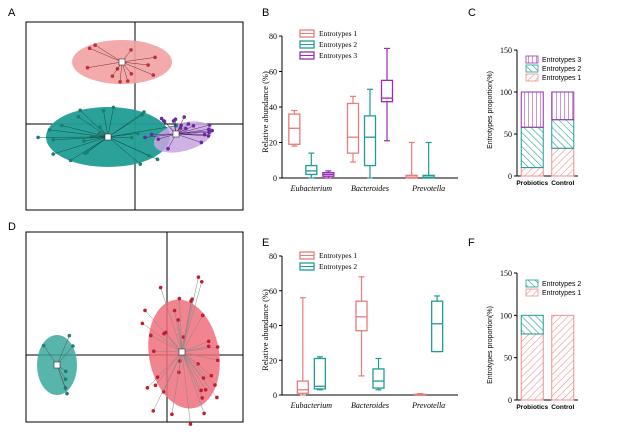  What do you see at coordinates (125, 104) in the screenshot?
I see `panel-a-points` at bounding box center [125, 104].